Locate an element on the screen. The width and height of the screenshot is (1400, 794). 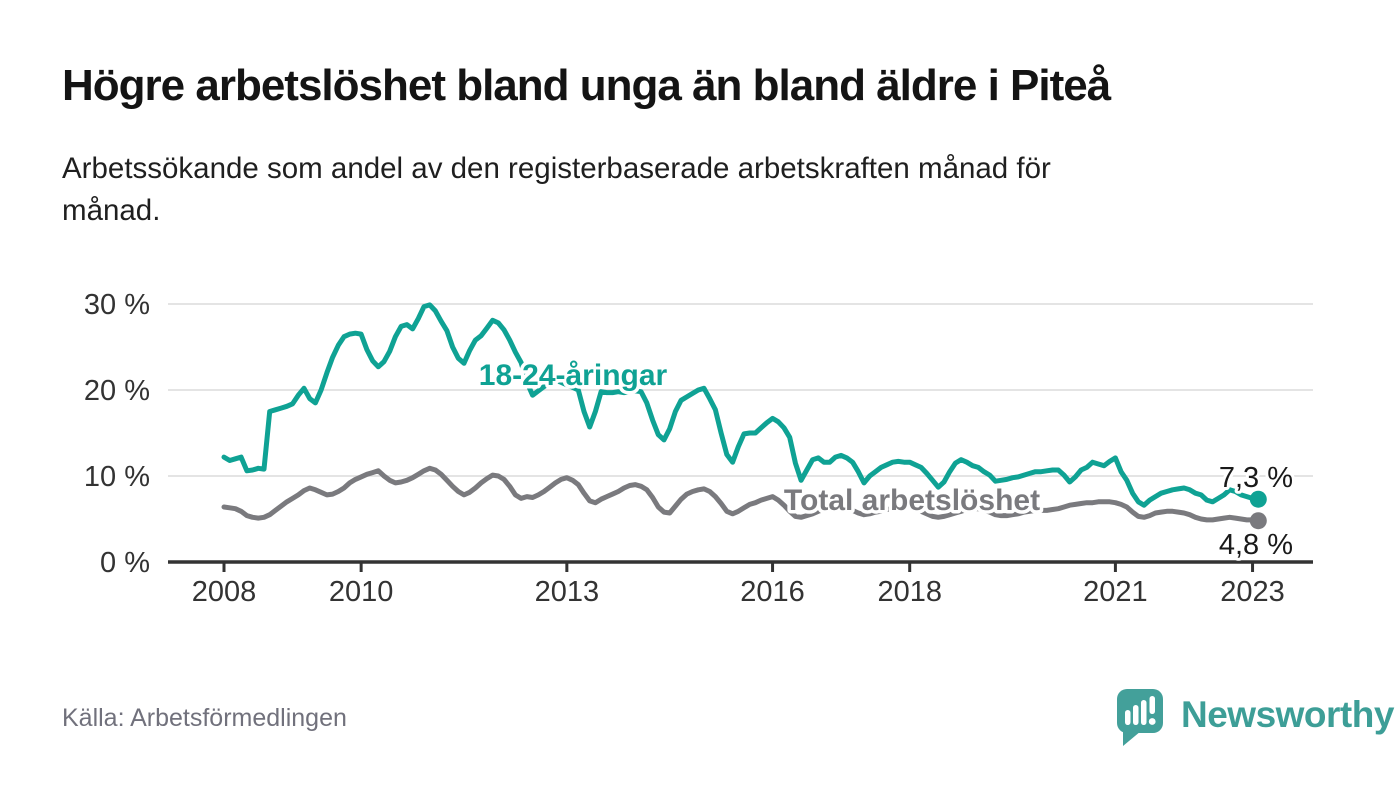
logo-exclamation-dot is located at coordinates (1152, 721).